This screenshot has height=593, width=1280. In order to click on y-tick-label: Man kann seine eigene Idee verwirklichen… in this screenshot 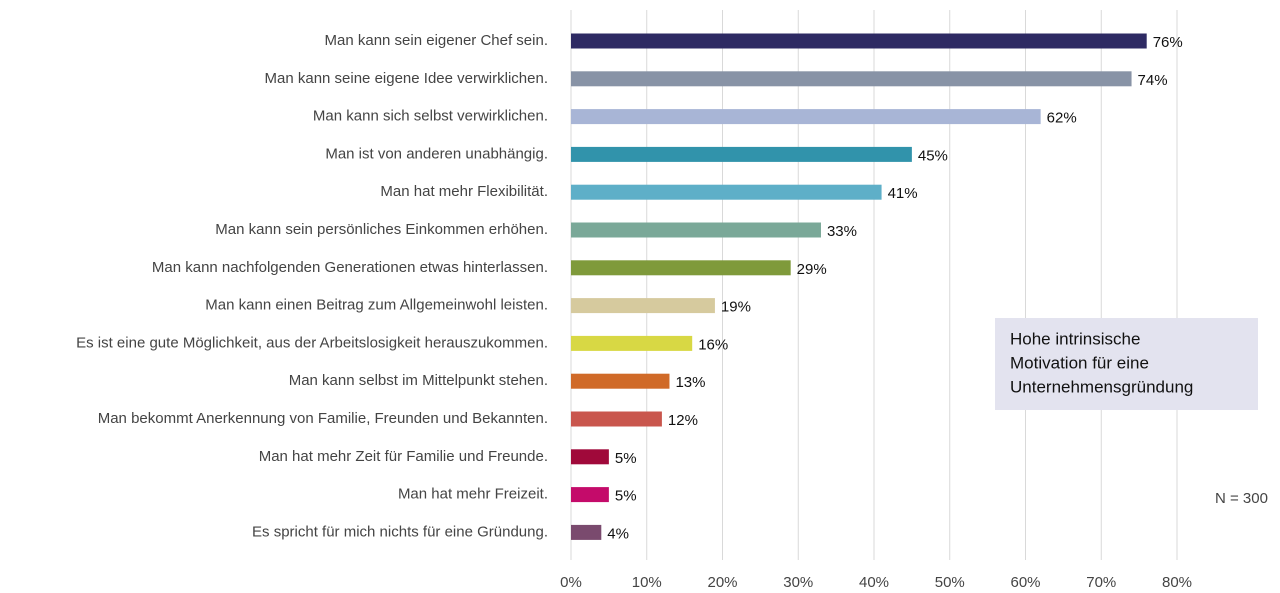, I will do `click(407, 78)`.